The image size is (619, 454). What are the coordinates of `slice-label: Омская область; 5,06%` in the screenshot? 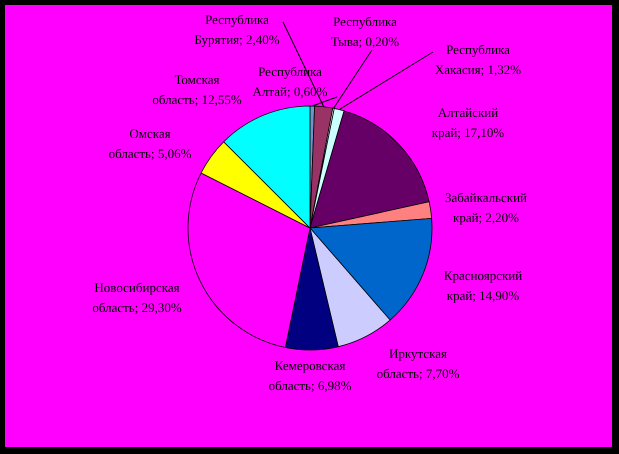 It's located at (150, 143).